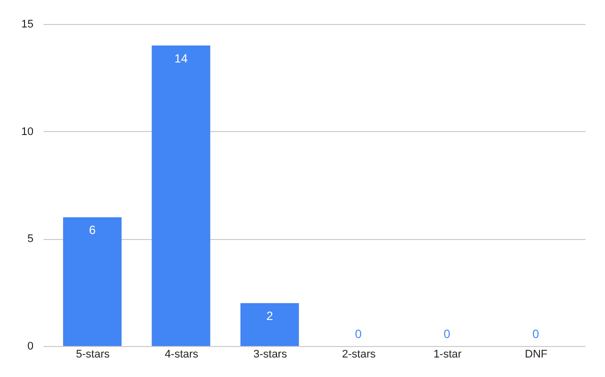  What do you see at coordinates (181, 58) in the screenshot?
I see `data-label: 14` at bounding box center [181, 58].